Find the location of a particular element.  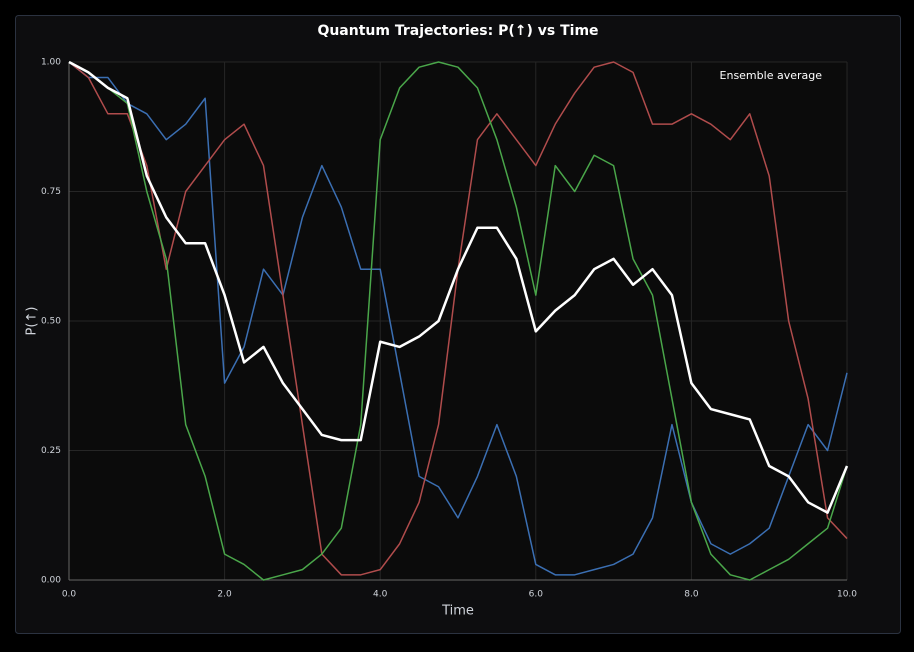

chart-title: Quantum Trajectories: P(↑) vs Time is located at coordinates (457, 31).